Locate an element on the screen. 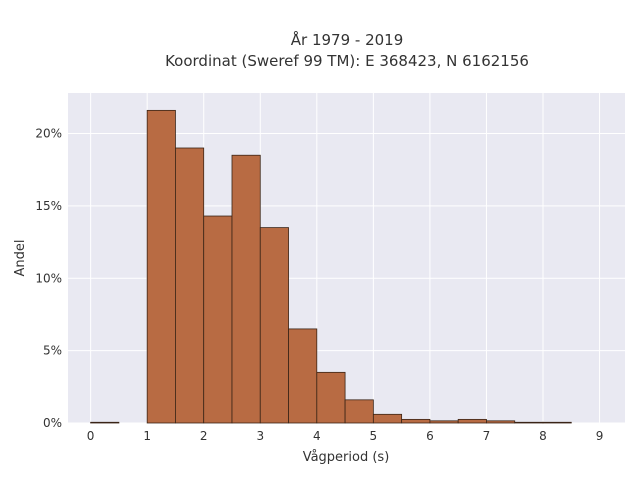  y-tick-labels: 0% 5% 10% 15% 20% is located at coordinates (48, 278).